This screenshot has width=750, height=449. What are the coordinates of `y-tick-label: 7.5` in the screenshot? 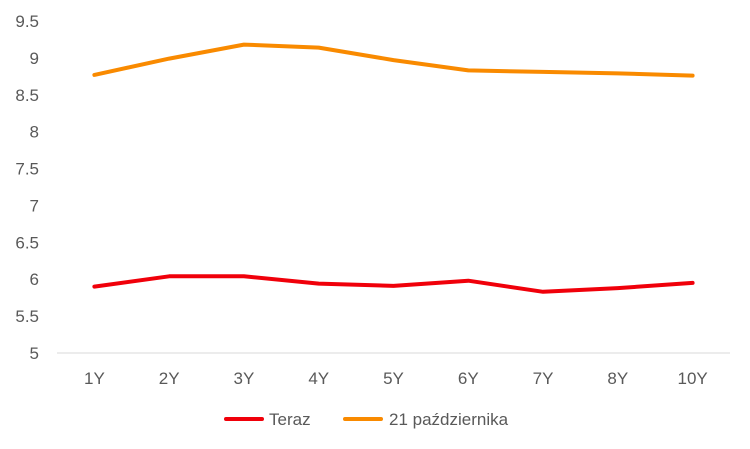 It's located at (27, 169).